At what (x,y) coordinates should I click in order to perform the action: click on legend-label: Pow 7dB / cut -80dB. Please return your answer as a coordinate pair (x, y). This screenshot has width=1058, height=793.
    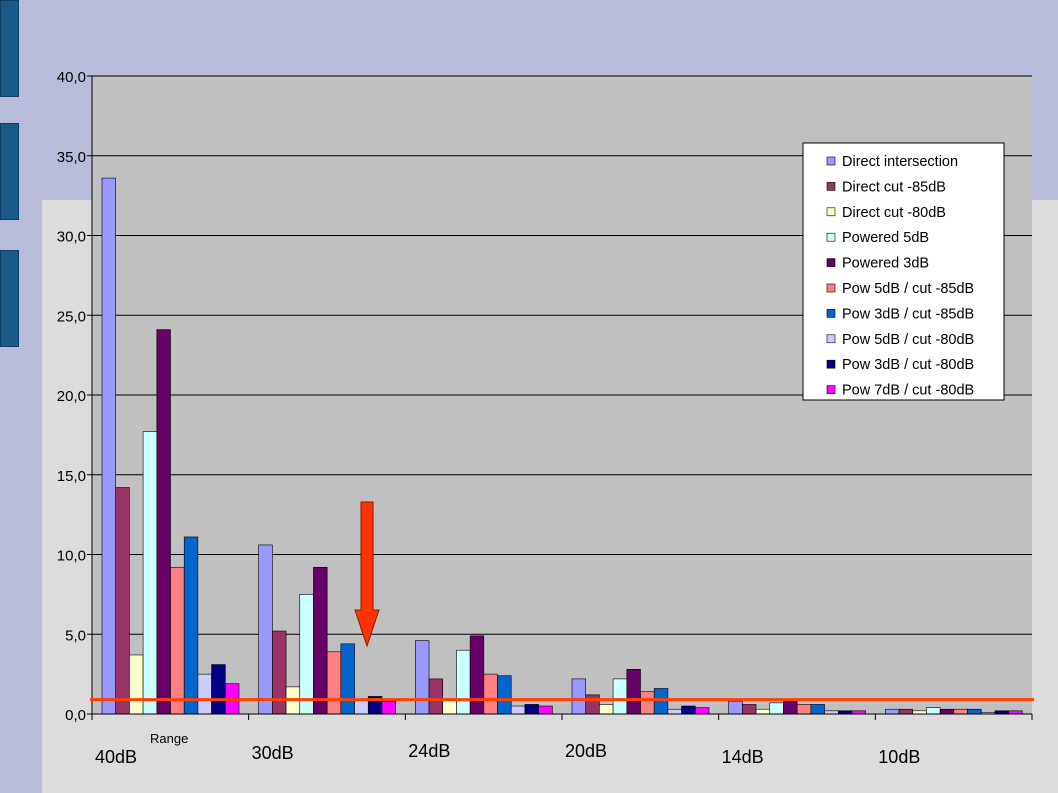
    Looking at the image, I should click on (908, 391).